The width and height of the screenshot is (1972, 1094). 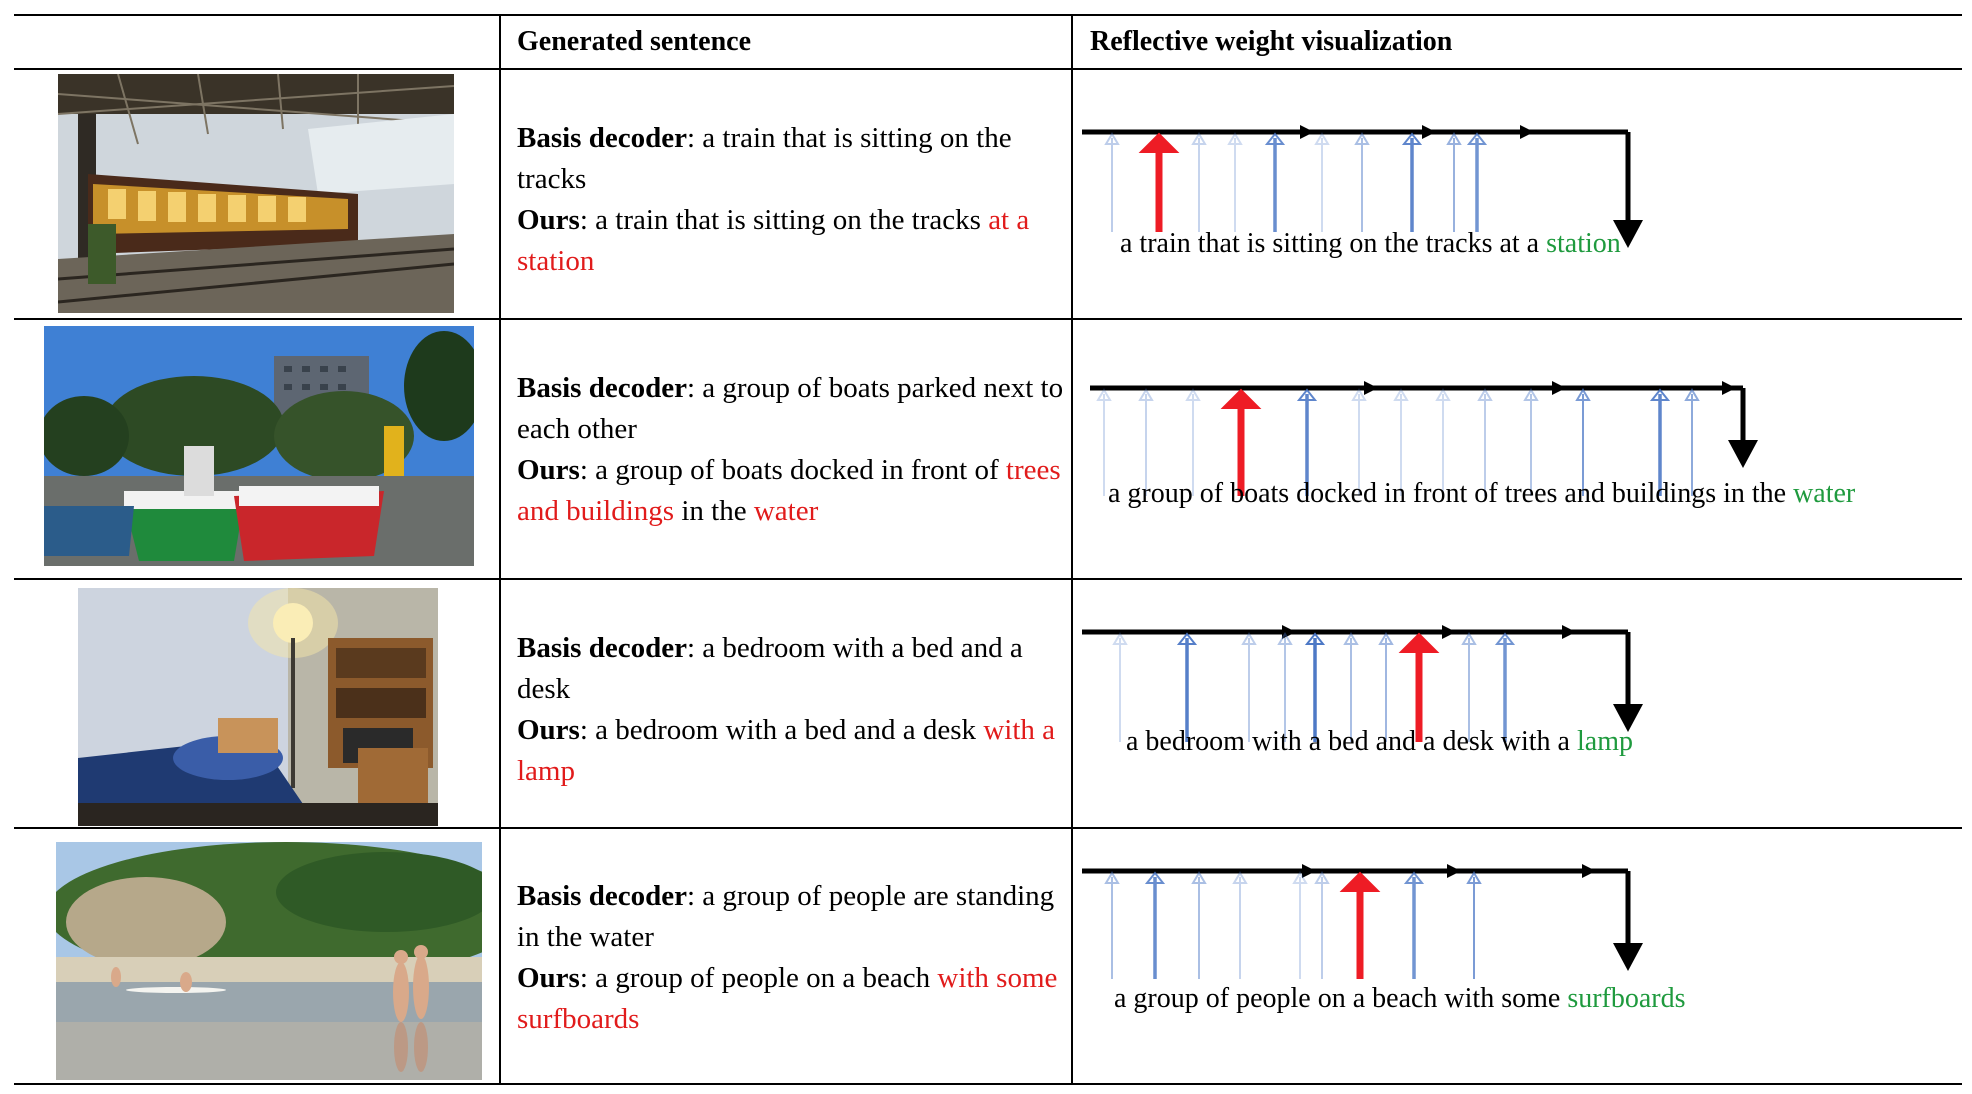 I want to click on ours-highlight: at a station, so click(x=773, y=240).